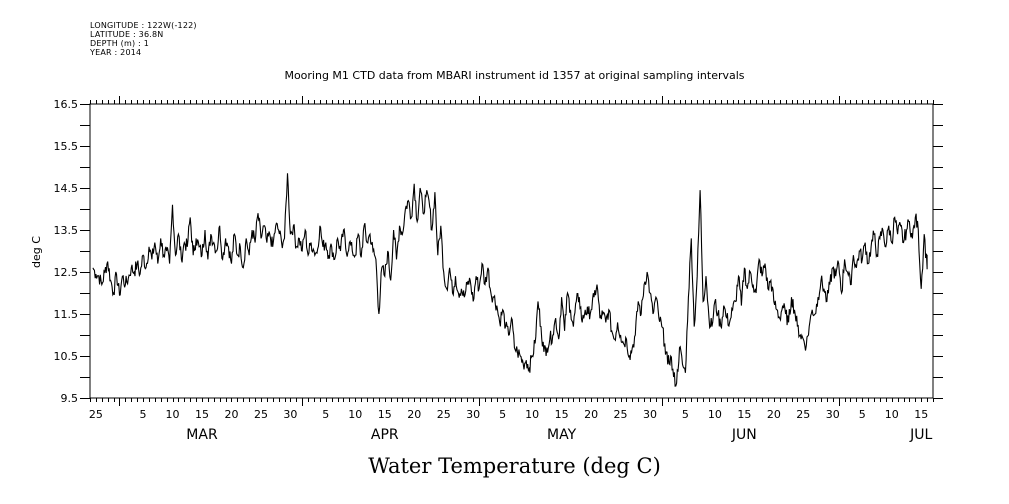 Image resolution: width=1009 pixels, height=504 pixels. Describe the element at coordinates (36, 252) in the screenshot. I see `y-axis-label: deg C` at that location.